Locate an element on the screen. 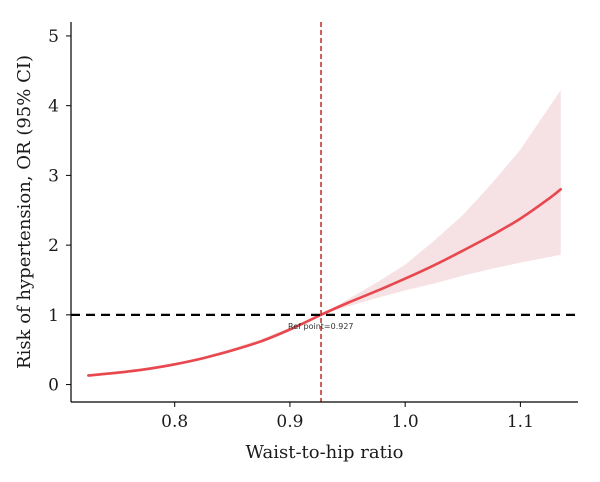 The width and height of the screenshot is (600, 482). x-tick-label: 1.1 is located at coordinates (520, 422).